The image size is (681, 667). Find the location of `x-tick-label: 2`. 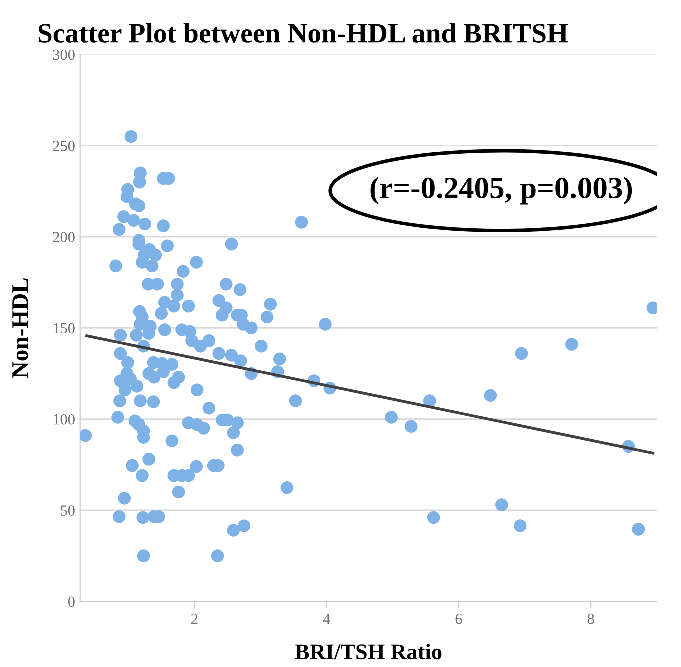

x-tick-label: 2 is located at coordinates (195, 619).